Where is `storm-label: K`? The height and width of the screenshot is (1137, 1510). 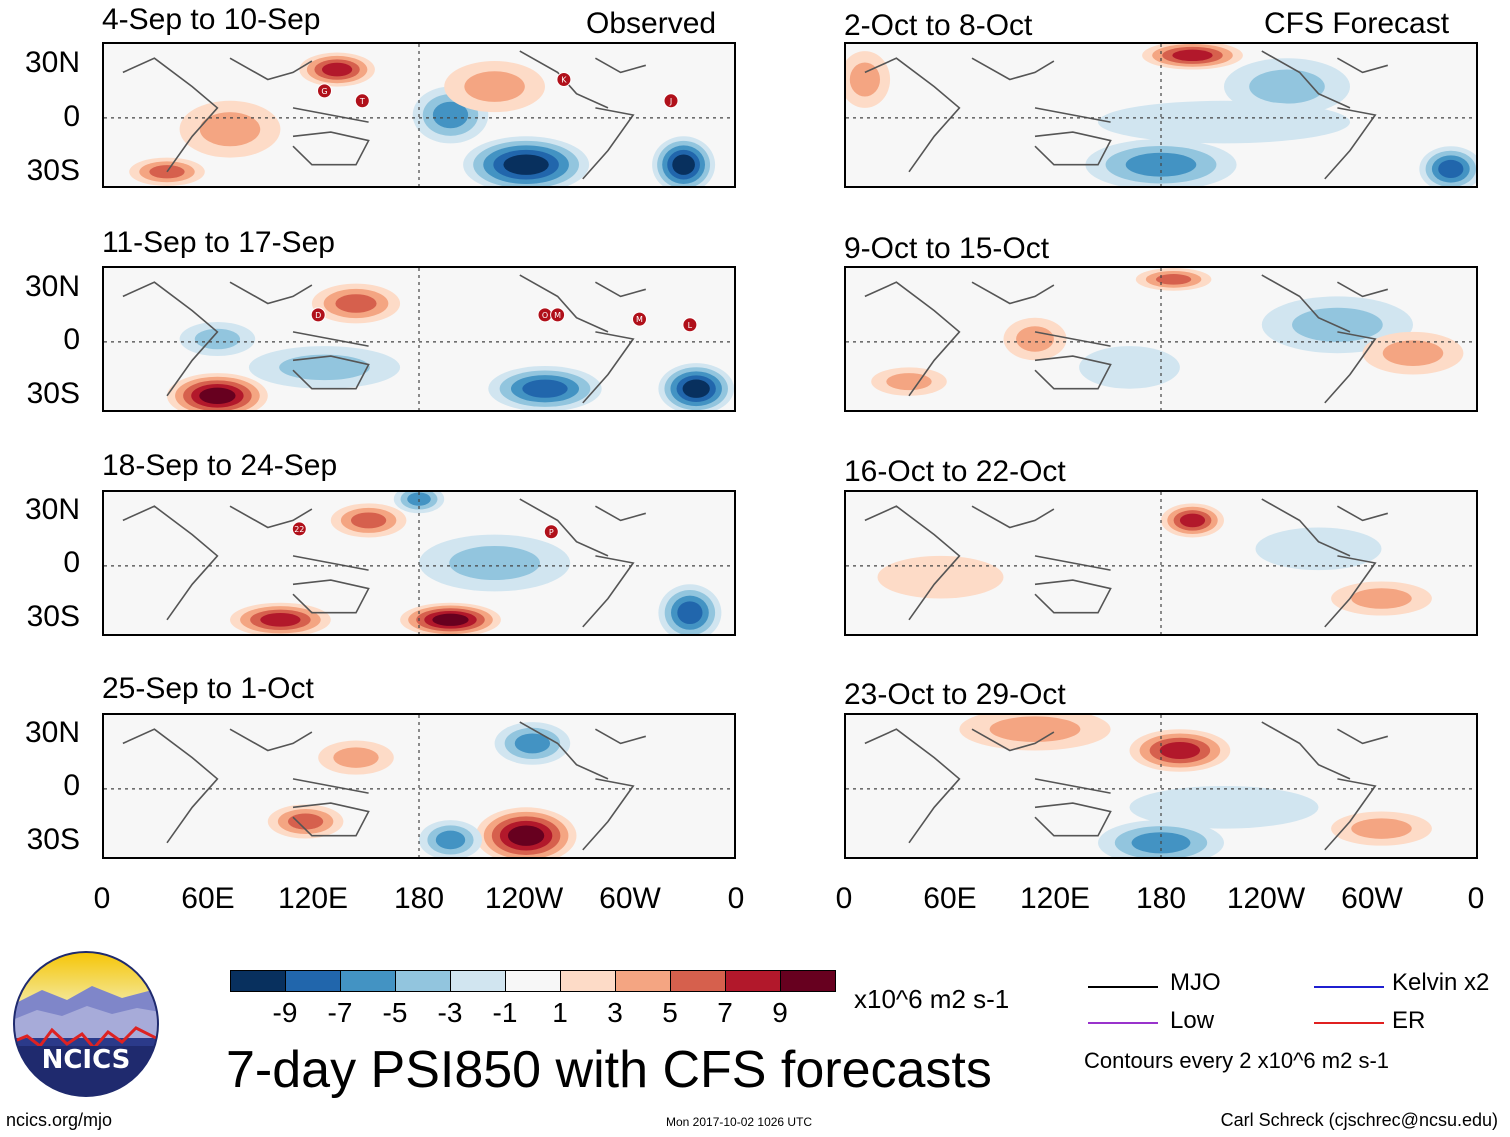
storm-label: K is located at coordinates (564, 80).